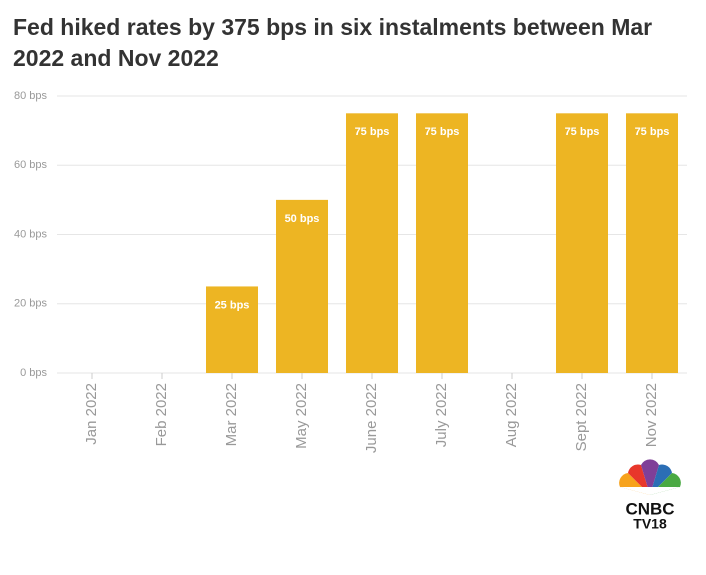 The image size is (706, 575). What do you see at coordinates (161, 414) in the screenshot?
I see `x-tick-label: Feb 2022` at bounding box center [161, 414].